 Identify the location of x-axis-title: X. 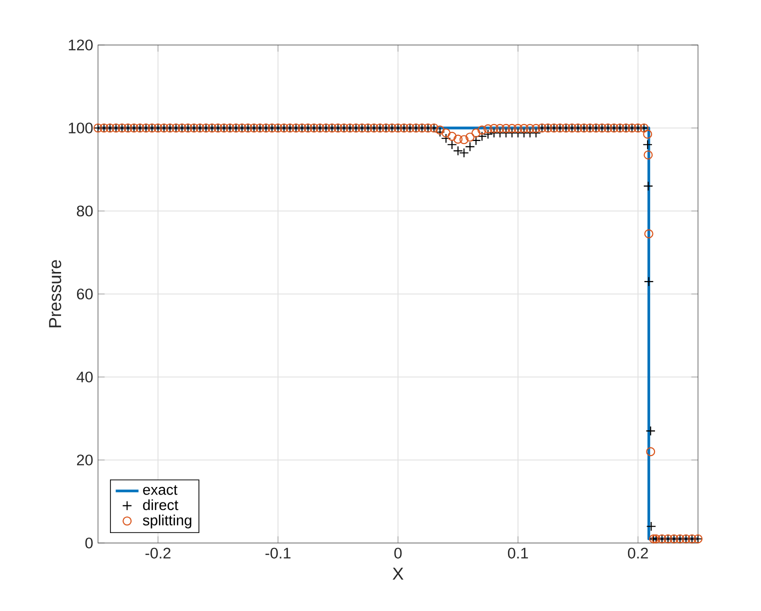
(398, 574).